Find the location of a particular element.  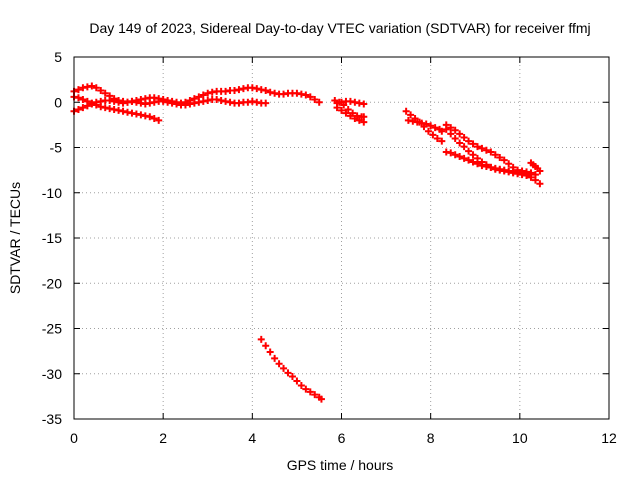

x-tick-label: 6 is located at coordinates (342, 438).